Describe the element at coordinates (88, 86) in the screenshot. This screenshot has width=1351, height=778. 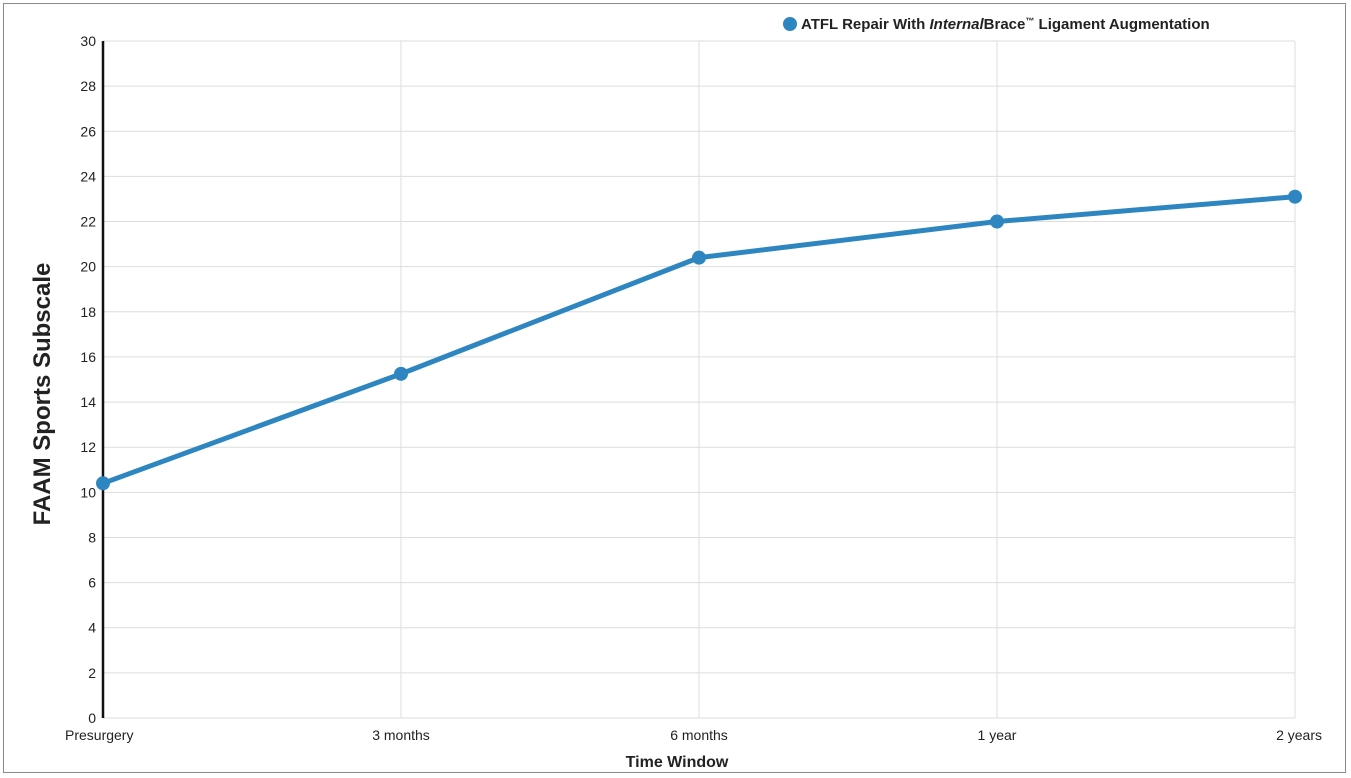
I see `y-tick-label: 28` at that location.